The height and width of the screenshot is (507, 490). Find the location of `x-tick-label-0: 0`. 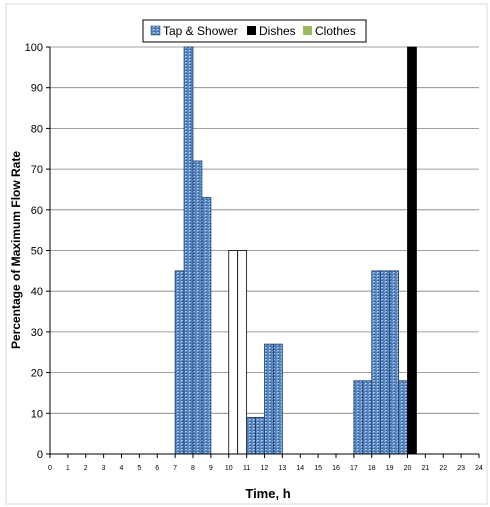

x-tick-label-0: 0 is located at coordinates (50, 468).